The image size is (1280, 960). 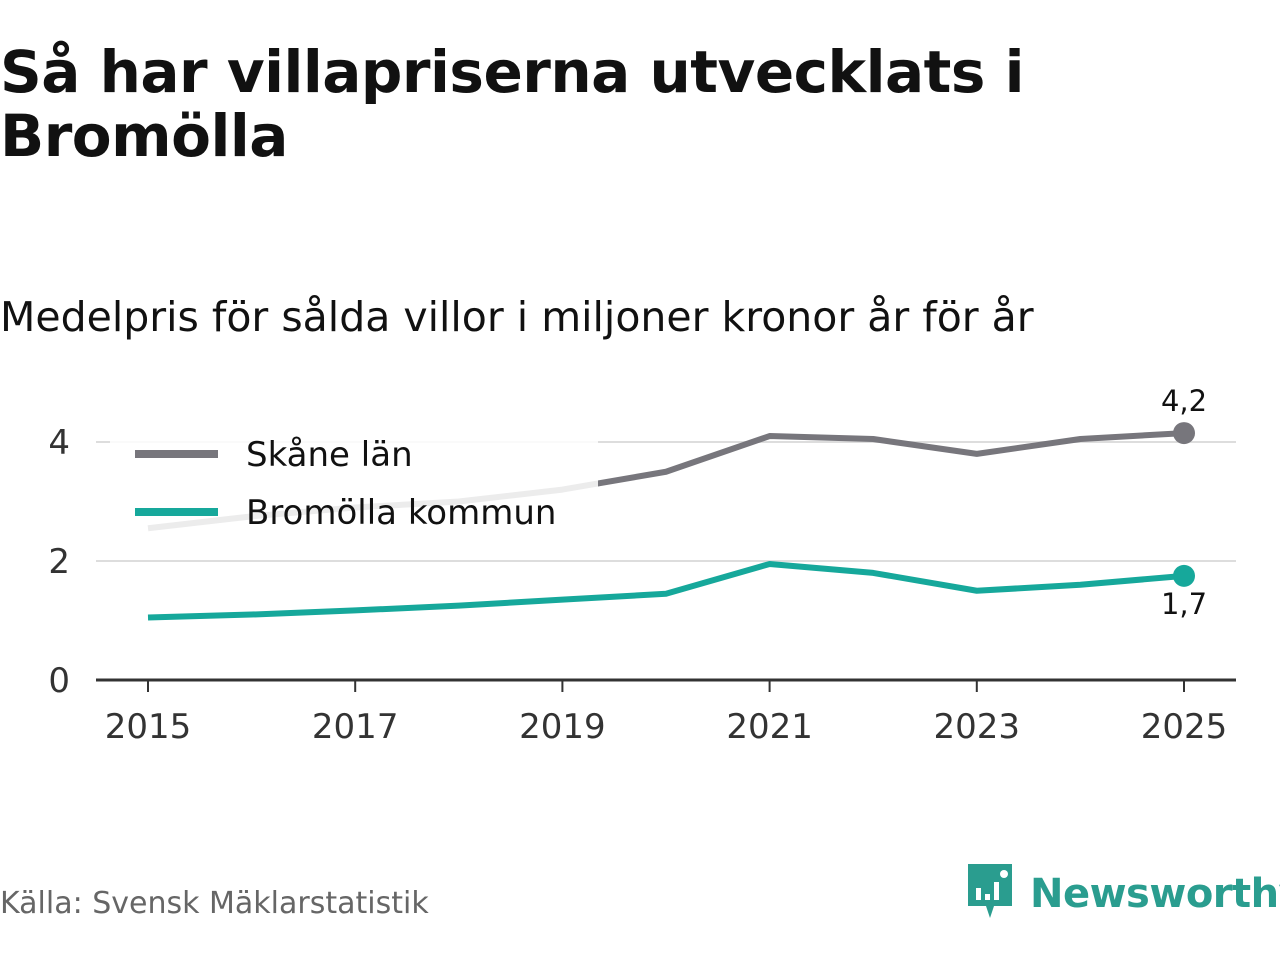 I want to click on x-tick-label: 2025, so click(x=1184, y=727).